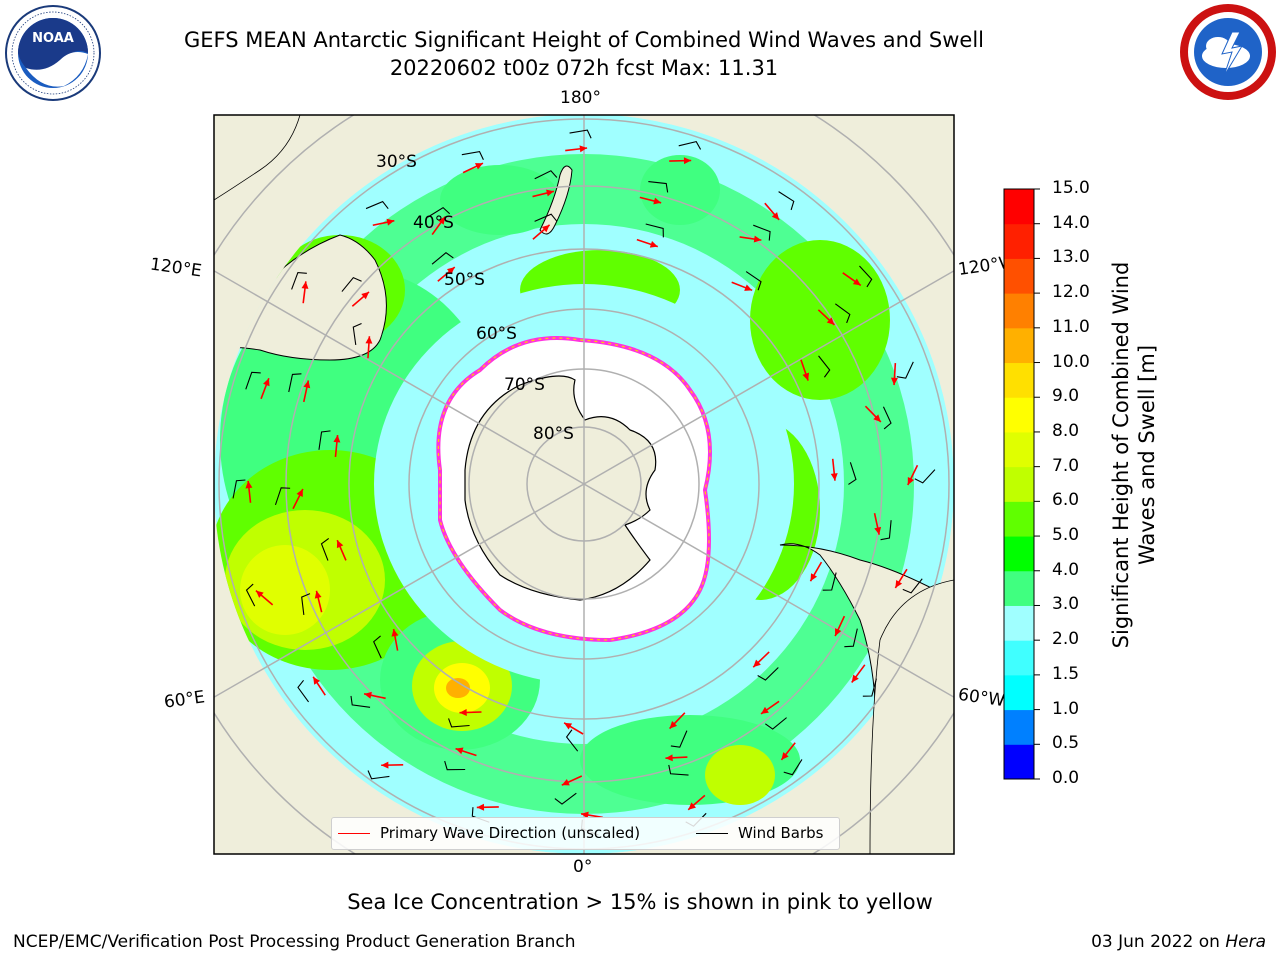  What do you see at coordinates (1066, 743) in the screenshot?
I see `colorbar-tick-label: 0.5` at bounding box center [1066, 743].